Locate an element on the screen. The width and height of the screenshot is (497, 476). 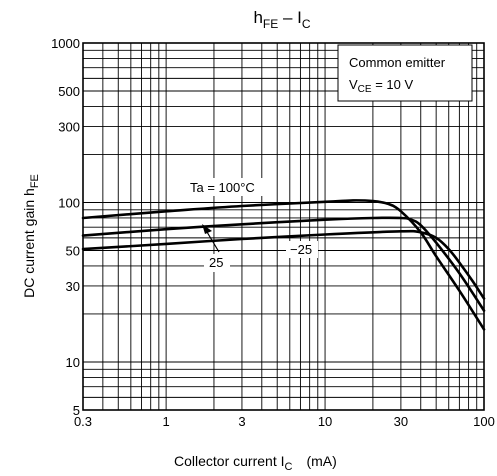
y-tick-label: 300 is located at coordinates (69, 126).